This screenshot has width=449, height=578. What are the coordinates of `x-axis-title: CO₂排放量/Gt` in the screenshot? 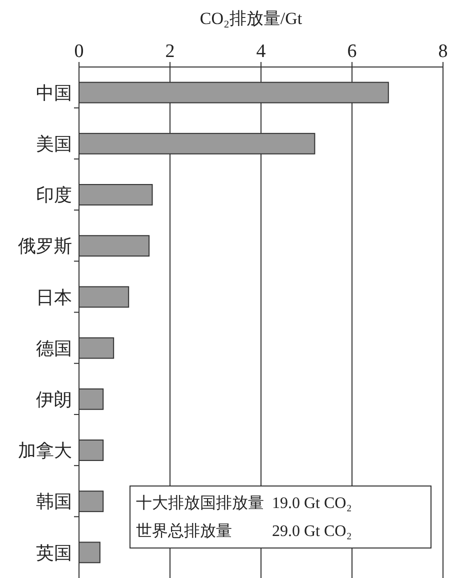 It's located at (251, 18).